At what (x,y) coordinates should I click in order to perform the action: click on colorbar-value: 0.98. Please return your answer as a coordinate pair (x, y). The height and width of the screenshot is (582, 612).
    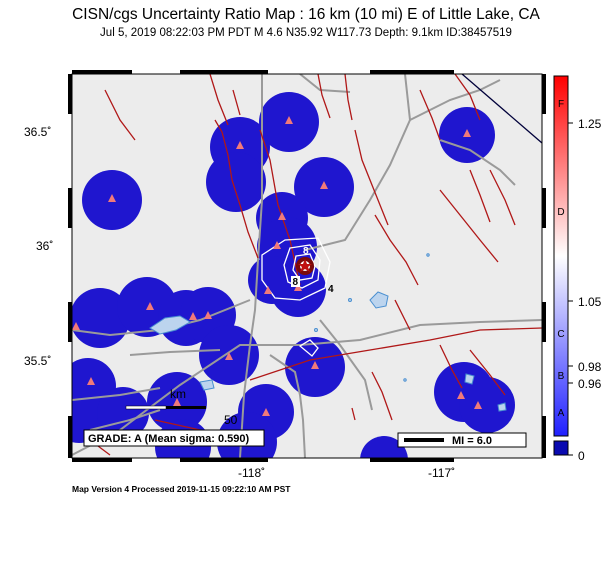
    Looking at the image, I should click on (590, 367).